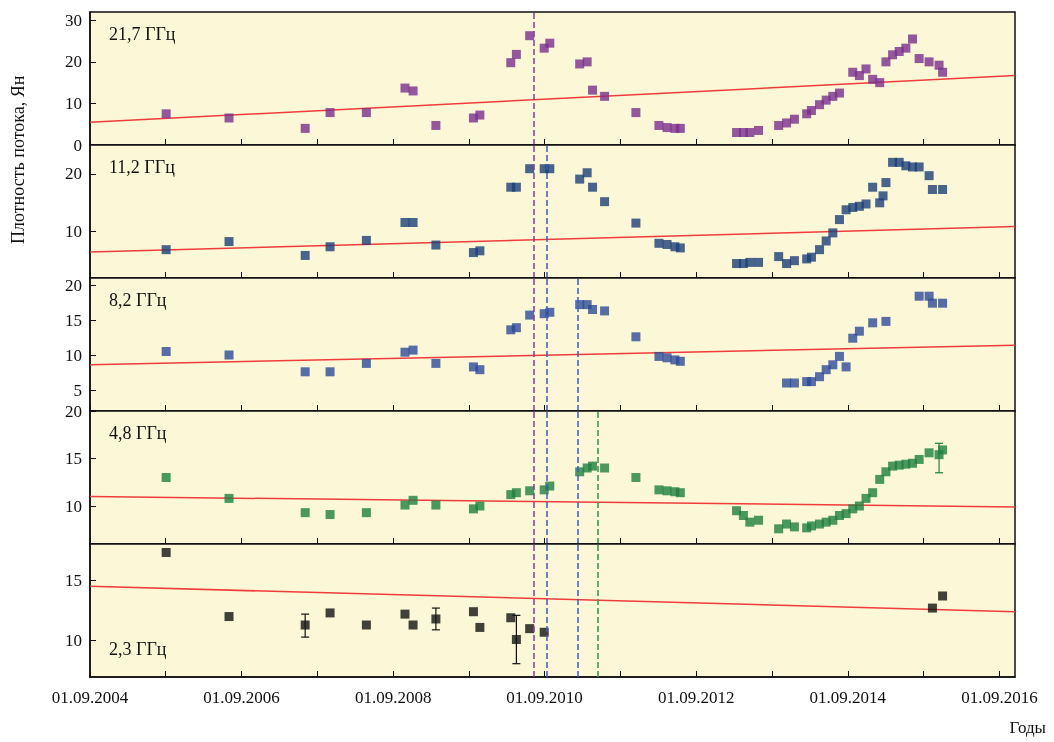  I want to click on text: 2,3 ГГц, so click(138, 649).